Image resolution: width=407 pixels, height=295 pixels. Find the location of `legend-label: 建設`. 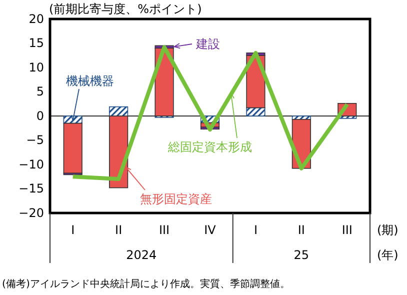

legend-label: 建設 is located at coordinates (207, 44).